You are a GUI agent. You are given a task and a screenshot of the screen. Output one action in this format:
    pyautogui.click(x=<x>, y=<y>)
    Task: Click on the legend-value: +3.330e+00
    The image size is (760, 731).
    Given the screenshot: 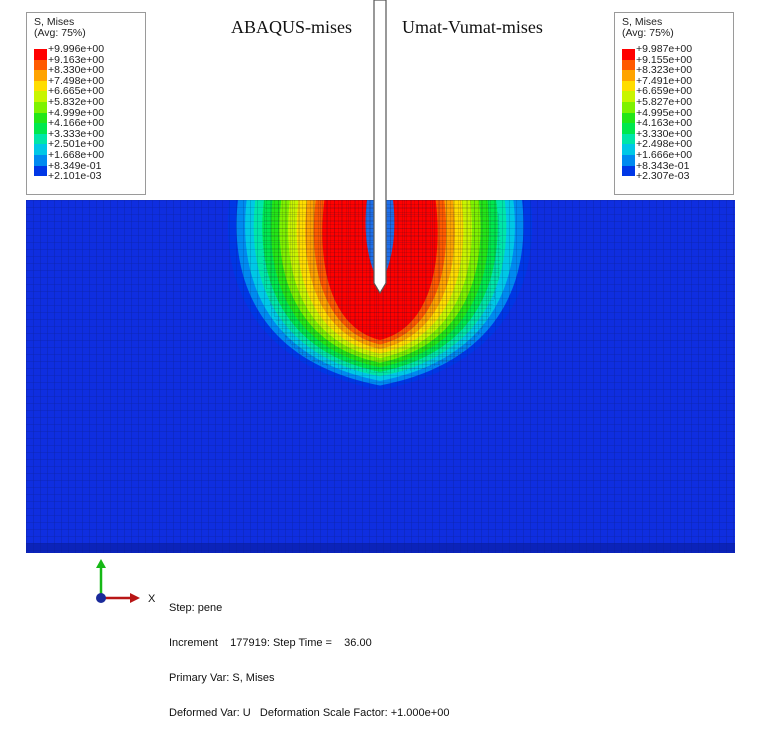 What is the action you would take?
    pyautogui.click(x=664, y=133)
    